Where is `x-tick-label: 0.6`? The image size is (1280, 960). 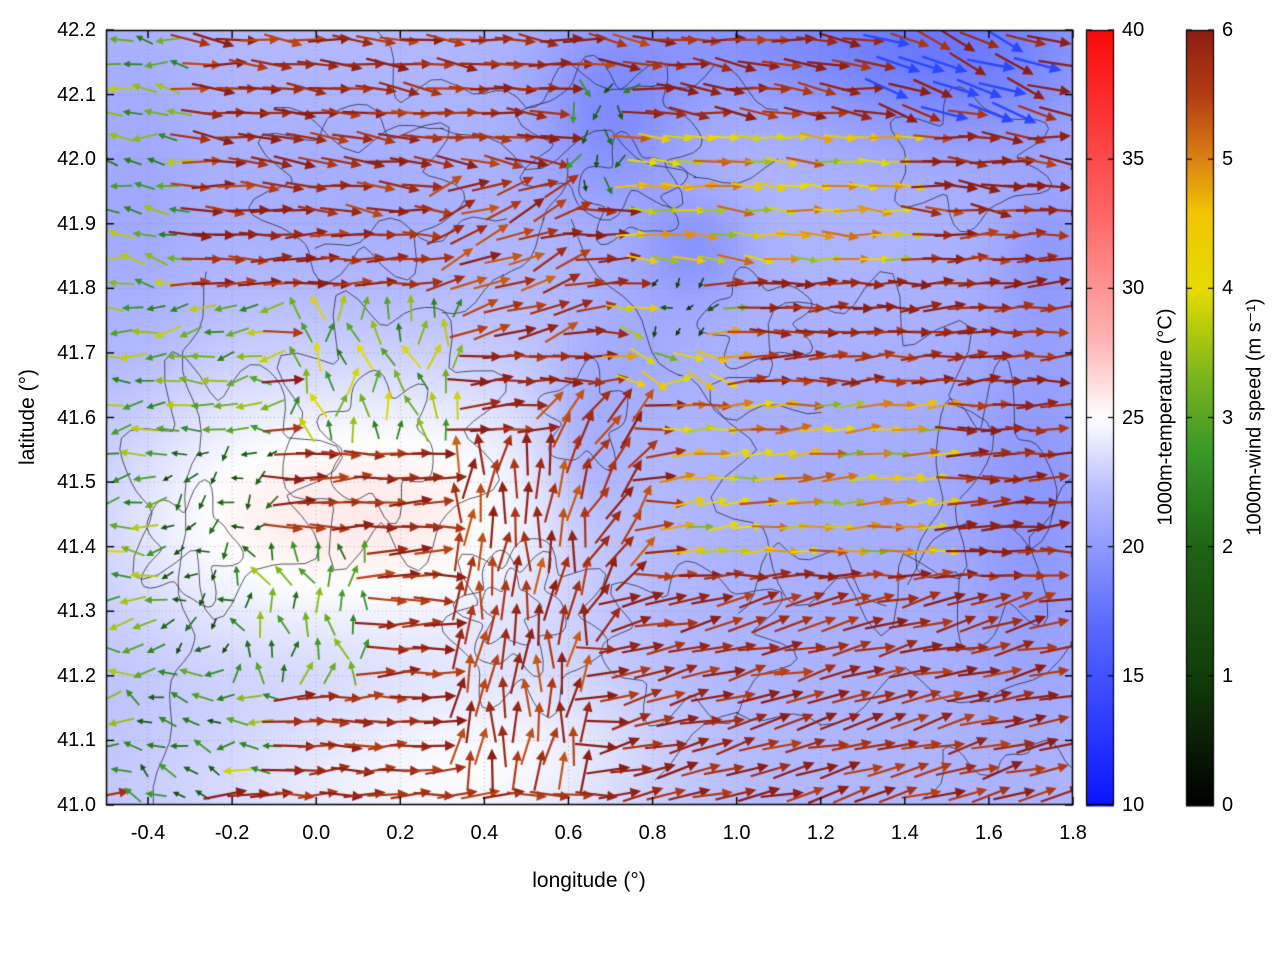
x-tick-label: 0.6 is located at coordinates (568, 833).